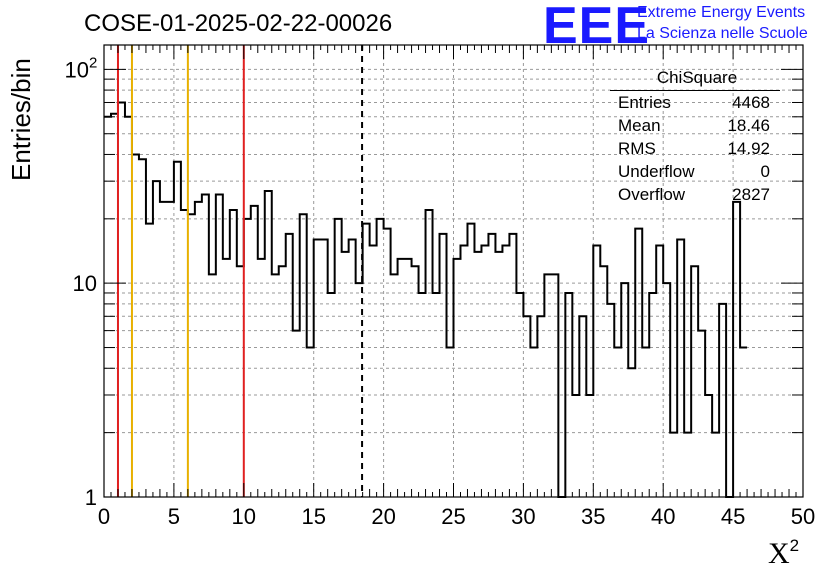 The height and width of the screenshot is (572, 836). I want to click on stats-value: 4468, so click(751, 102).